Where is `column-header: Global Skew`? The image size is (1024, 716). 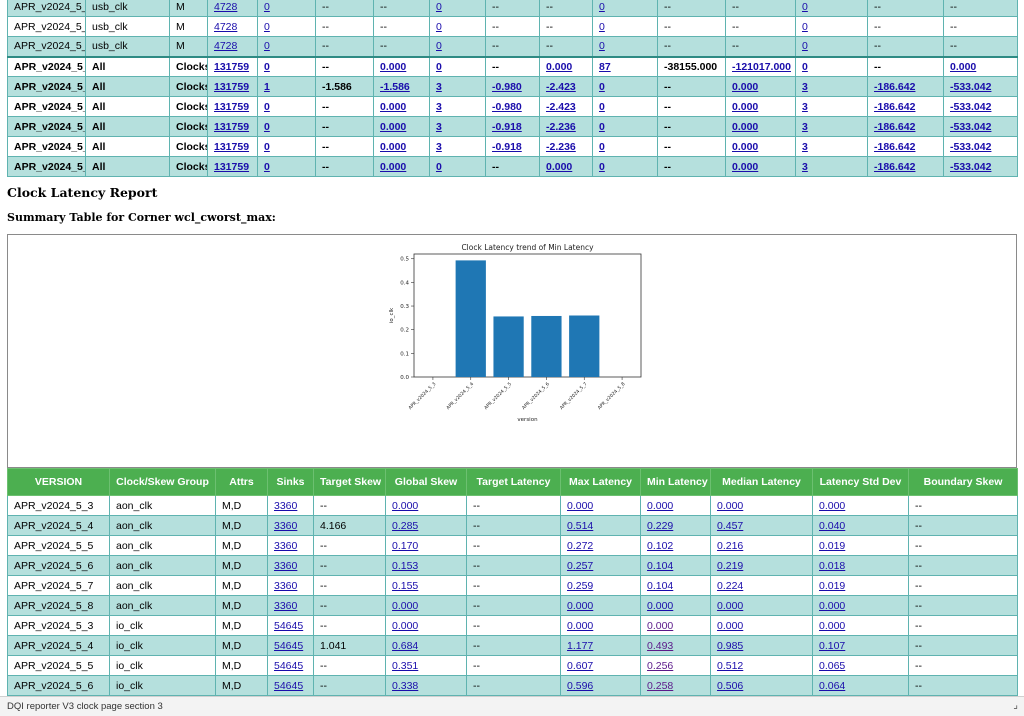 column-header: Global Skew is located at coordinates (426, 482).